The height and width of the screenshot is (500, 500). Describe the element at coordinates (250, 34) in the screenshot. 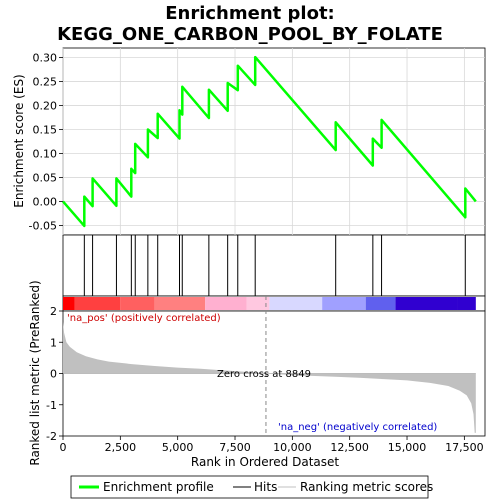

I see `chart-title-line2: KEGG_ONE_CARBON_POOL_BY_FOLATE` at that location.